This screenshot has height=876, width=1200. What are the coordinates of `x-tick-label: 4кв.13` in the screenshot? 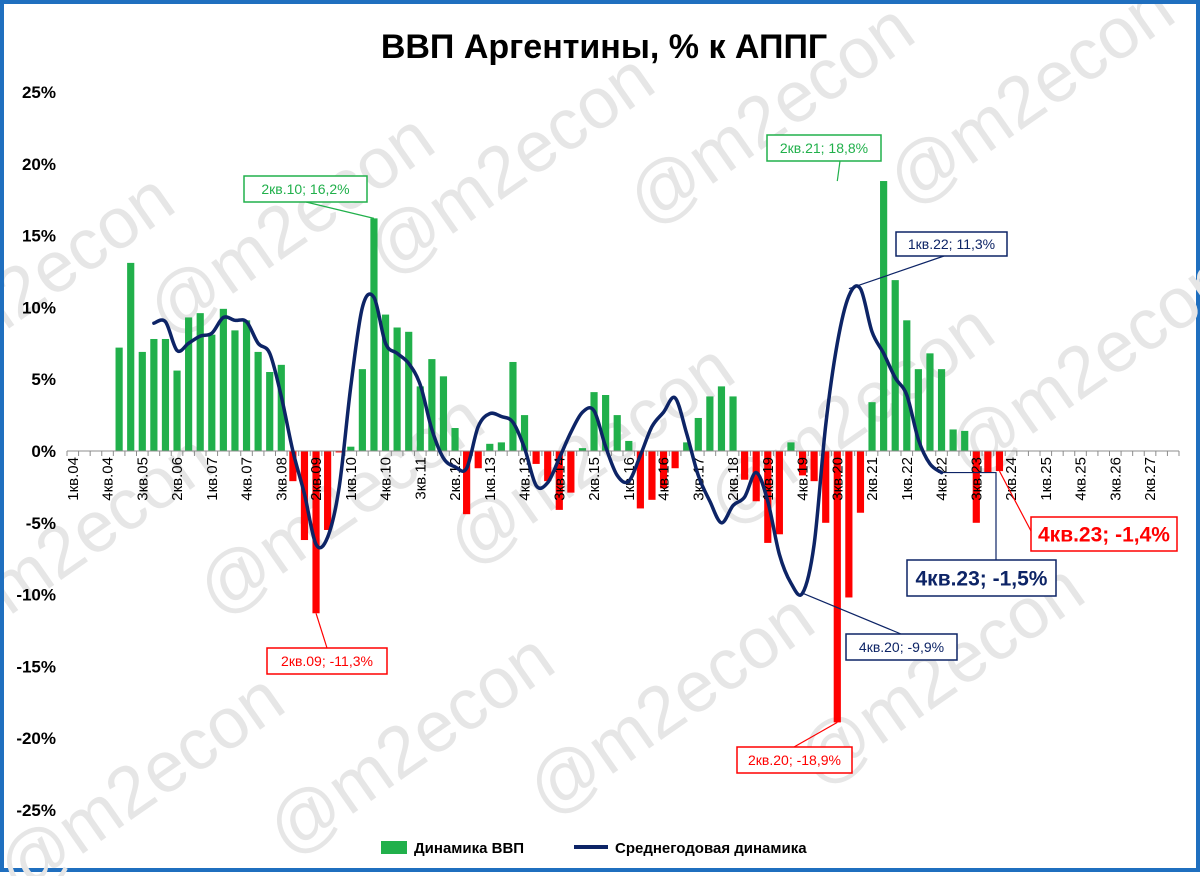 It's located at (525, 479).